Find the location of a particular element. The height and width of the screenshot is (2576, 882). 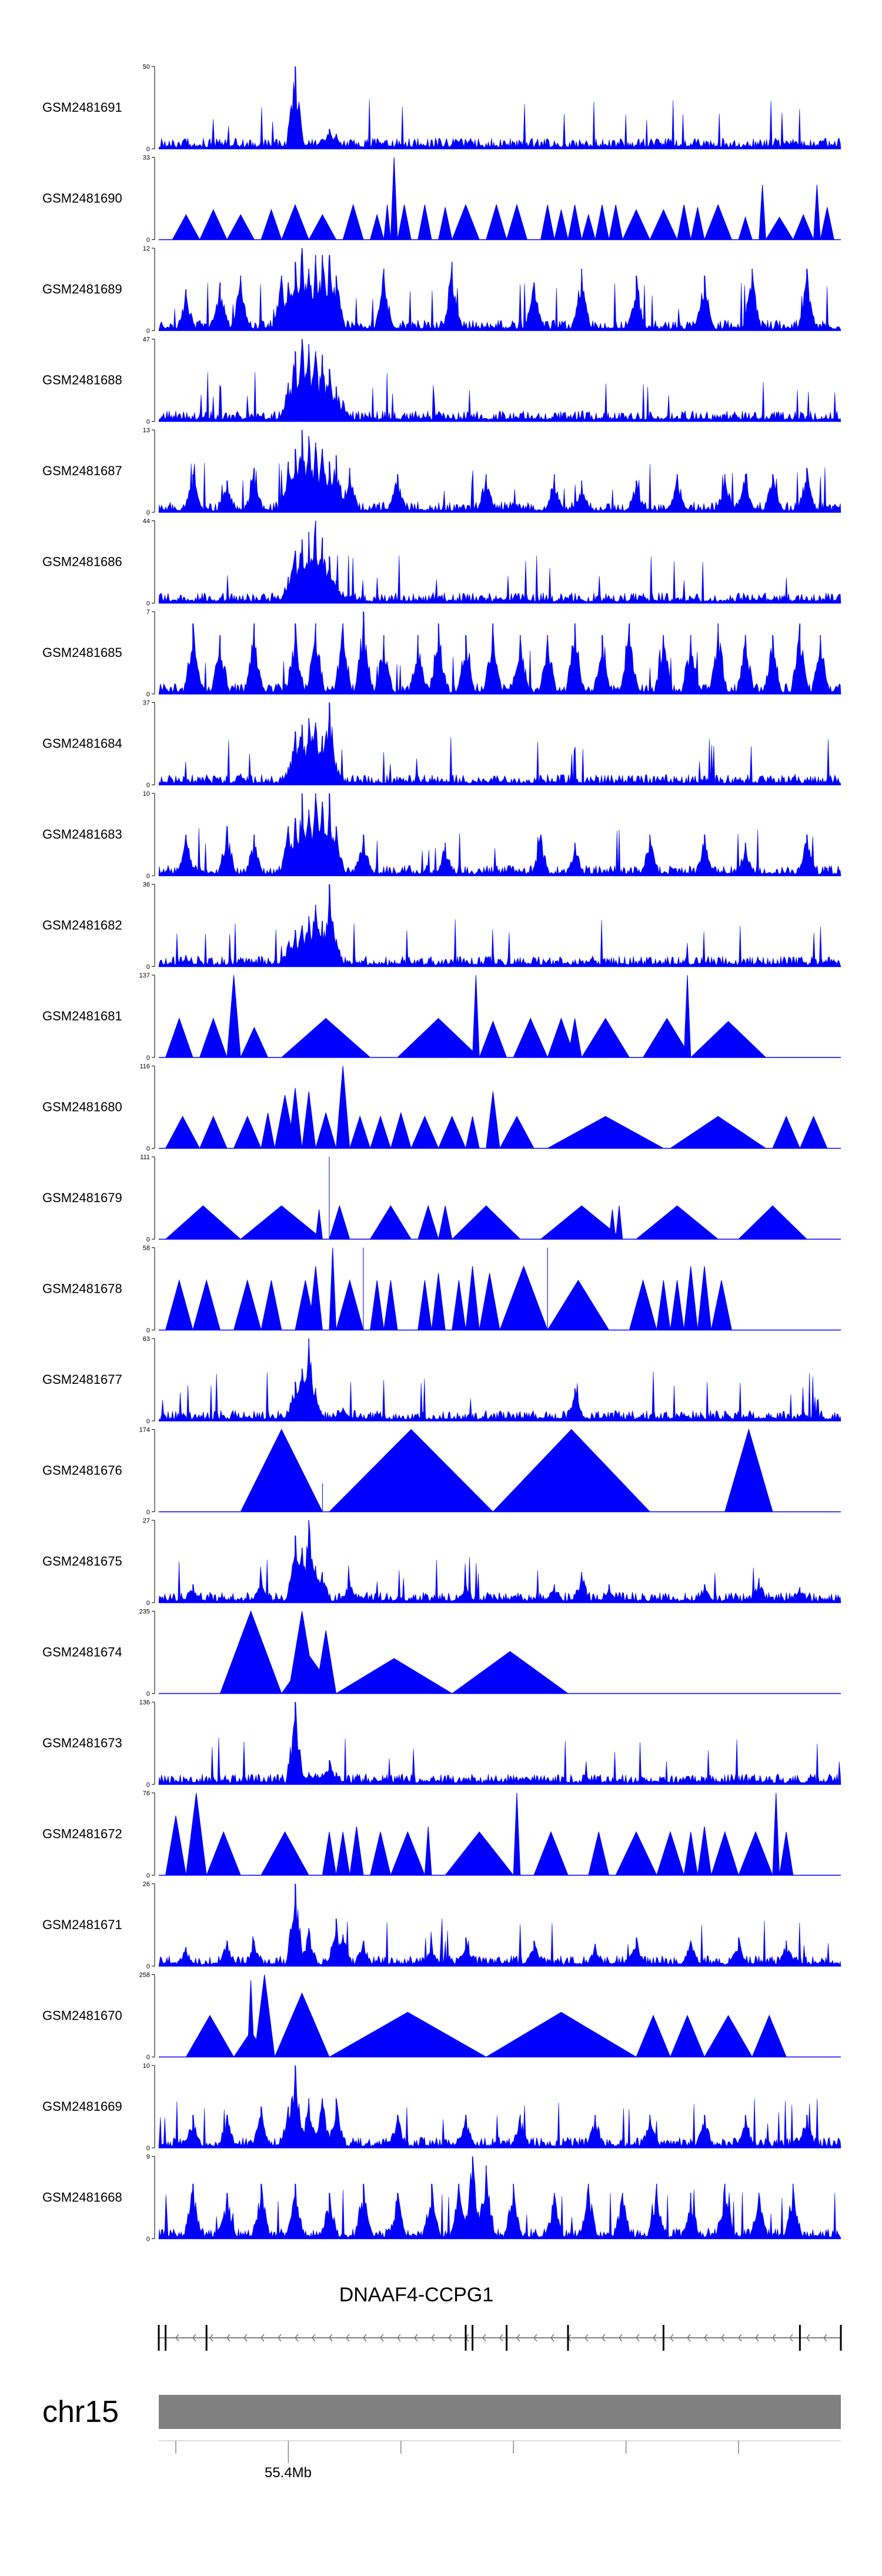

coordinate-tick-label: 55.4Mb is located at coordinates (288, 2473).